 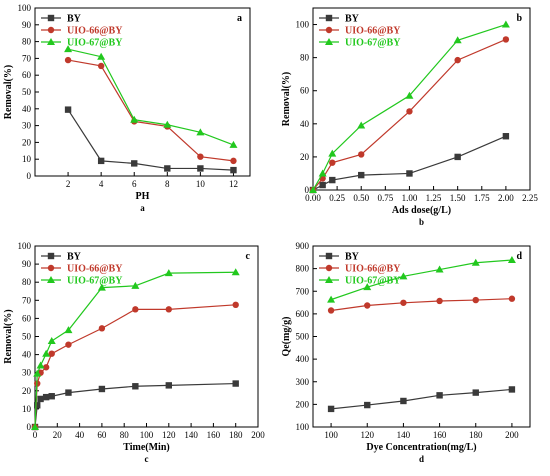 What do you see at coordinates (519, 18) in the screenshot?
I see `panel-letter: b` at bounding box center [519, 18].